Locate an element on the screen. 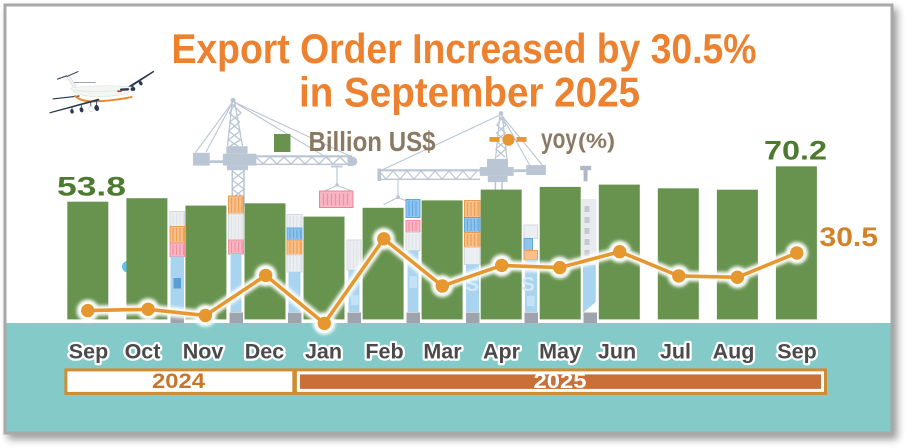 The height and width of the screenshot is (448, 908). svg-text: 30.5 is located at coordinates (849, 237).